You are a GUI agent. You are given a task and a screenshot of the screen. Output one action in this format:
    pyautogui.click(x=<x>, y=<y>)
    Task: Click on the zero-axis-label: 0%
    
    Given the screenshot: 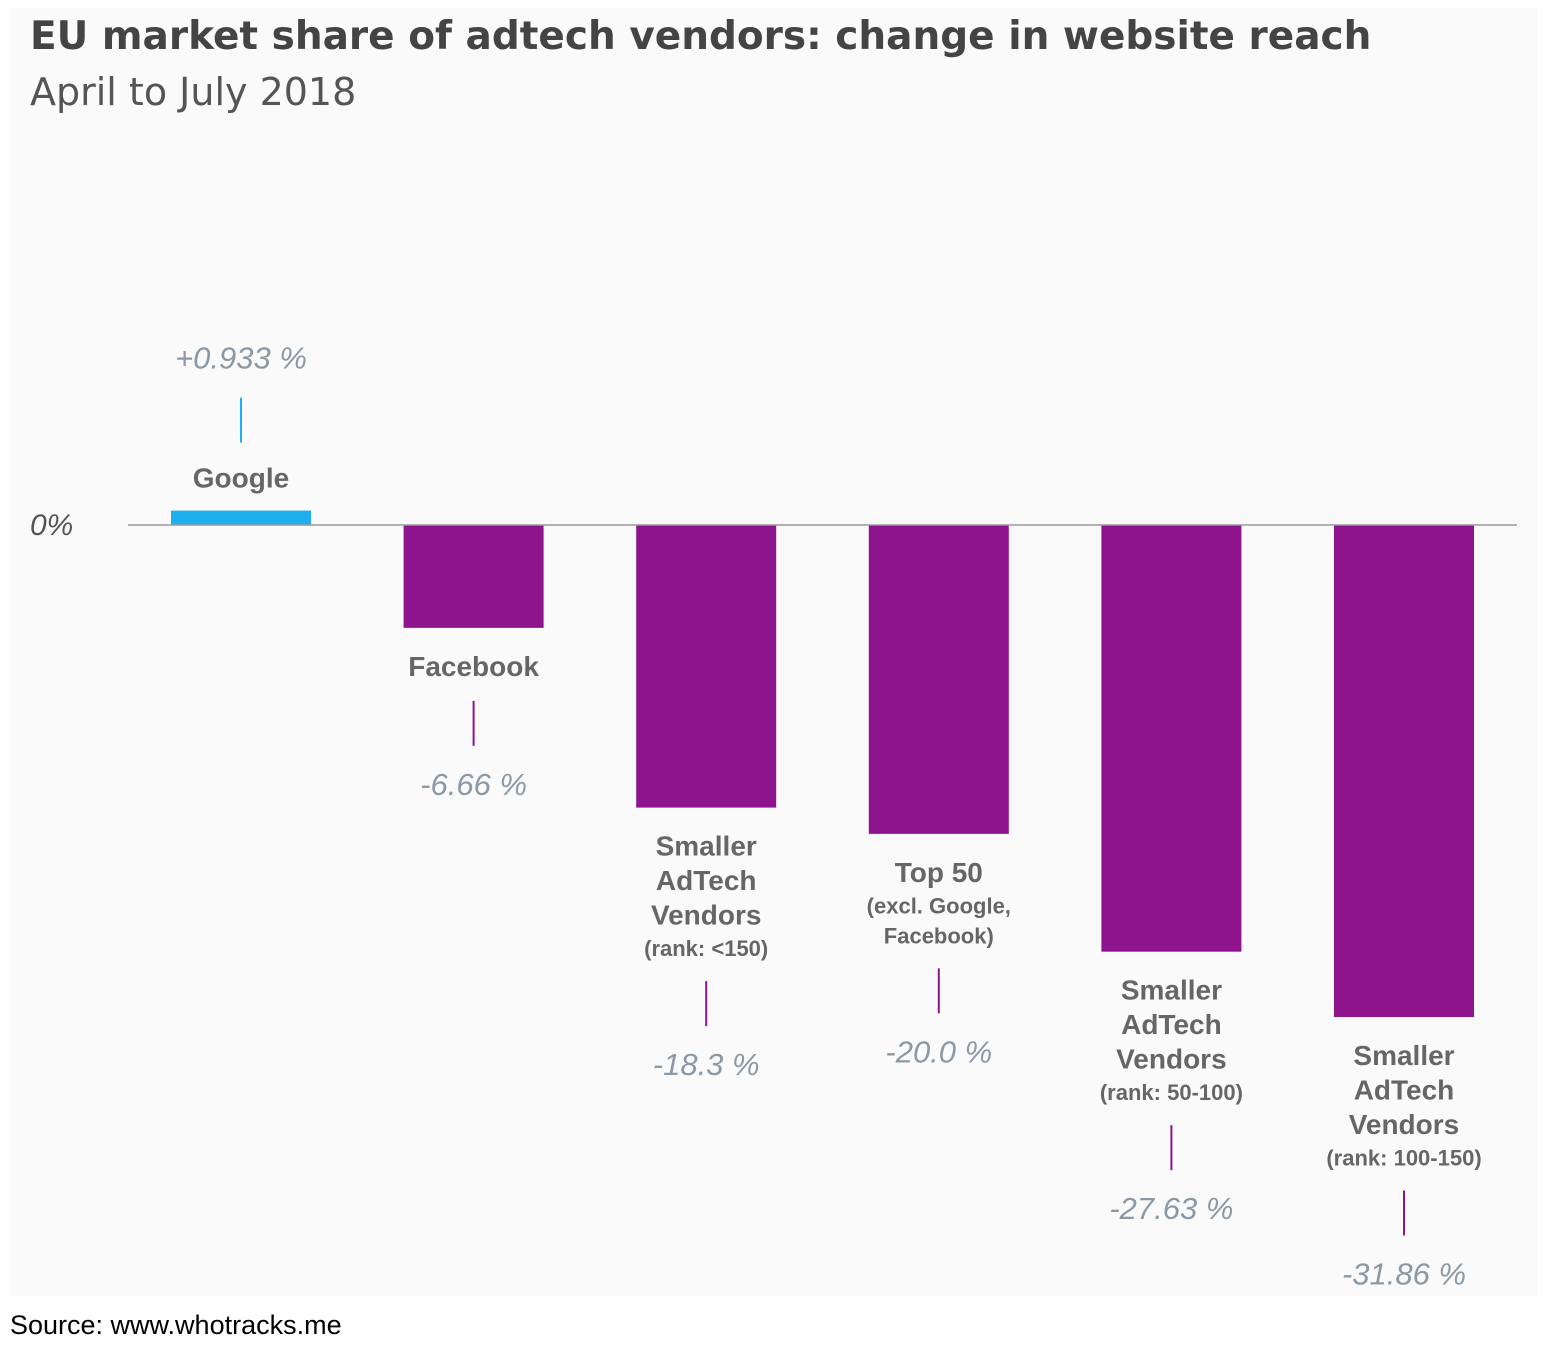 What is the action you would take?
    pyautogui.click(x=51, y=525)
    